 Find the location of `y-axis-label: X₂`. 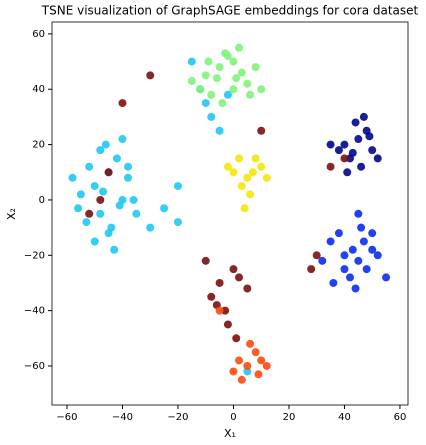

y-axis-label: X₂ is located at coordinates (11, 214).